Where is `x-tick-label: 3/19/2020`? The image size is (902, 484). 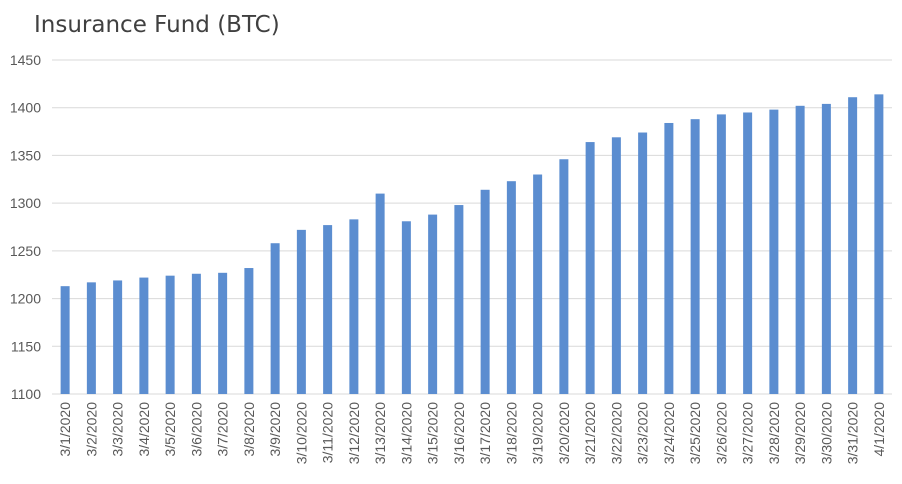 x-tick-label: 3/19/2020 is located at coordinates (538, 433).